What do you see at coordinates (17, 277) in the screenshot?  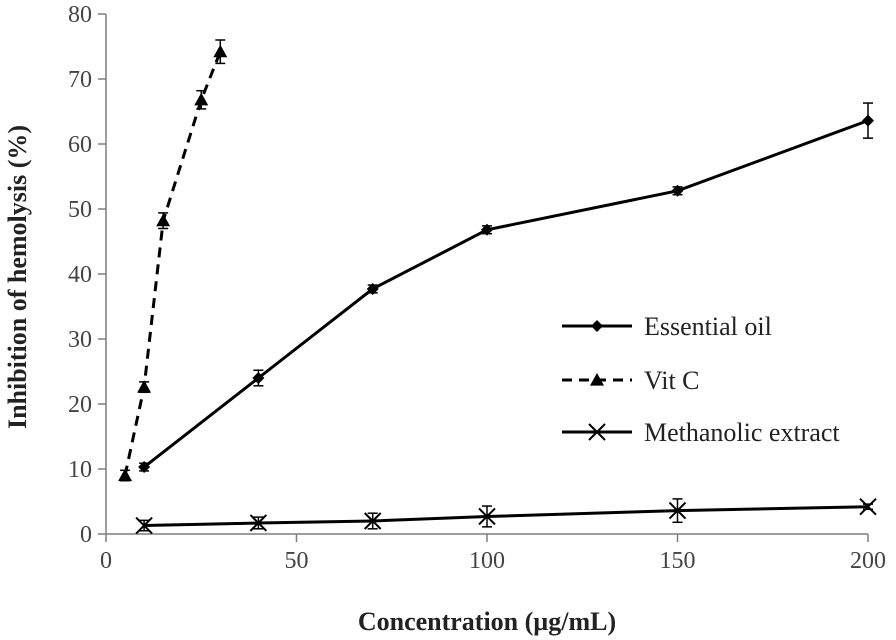 I see `y-axis-title: Inhibition of hemolysis (%)` at bounding box center [17, 277].